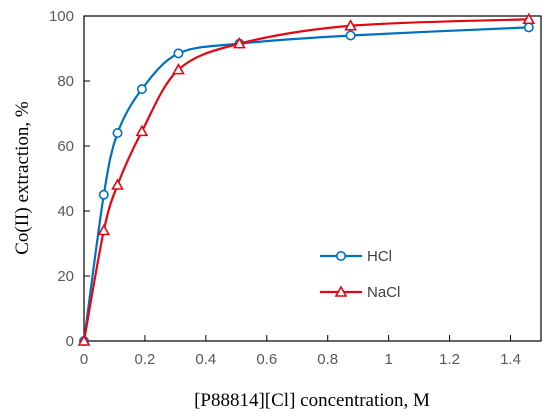 The image size is (550, 418). What do you see at coordinates (65, 81) in the screenshot?
I see `y-tick-label: 80` at bounding box center [65, 81].